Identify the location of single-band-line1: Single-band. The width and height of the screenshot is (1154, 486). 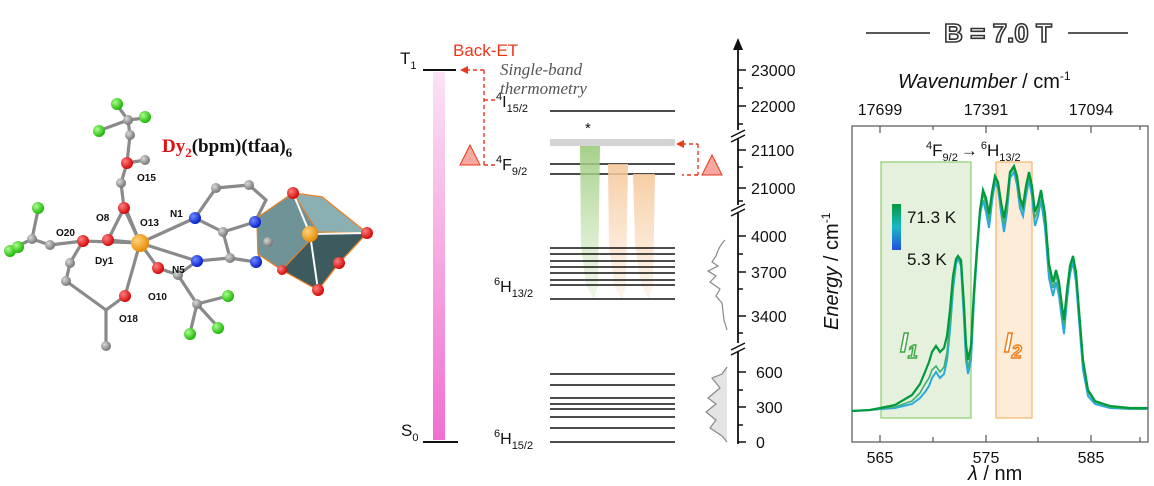
(541, 69).